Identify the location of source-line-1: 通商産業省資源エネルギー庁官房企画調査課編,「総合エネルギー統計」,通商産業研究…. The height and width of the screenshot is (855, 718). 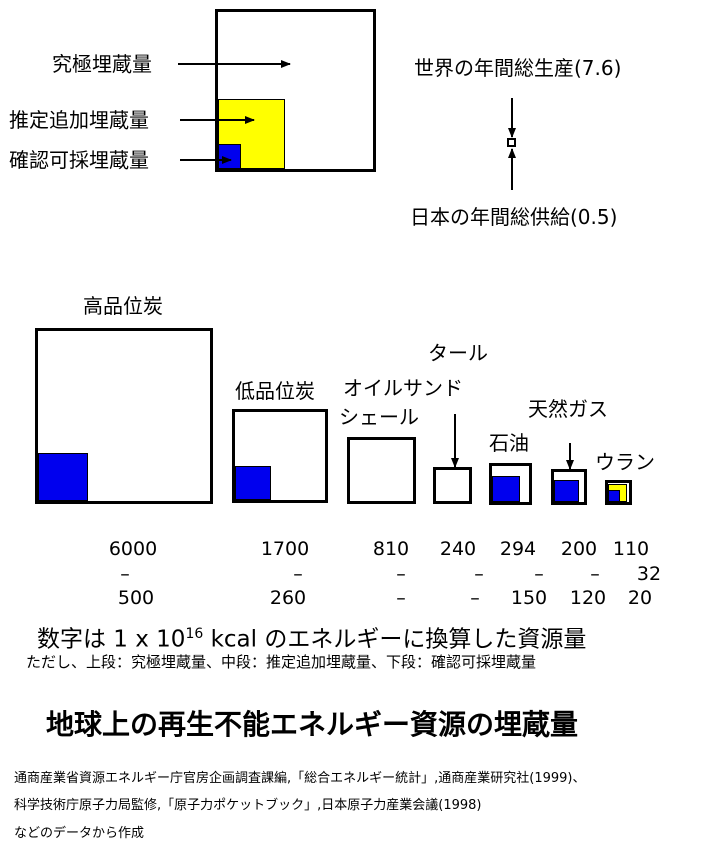
(300, 778).